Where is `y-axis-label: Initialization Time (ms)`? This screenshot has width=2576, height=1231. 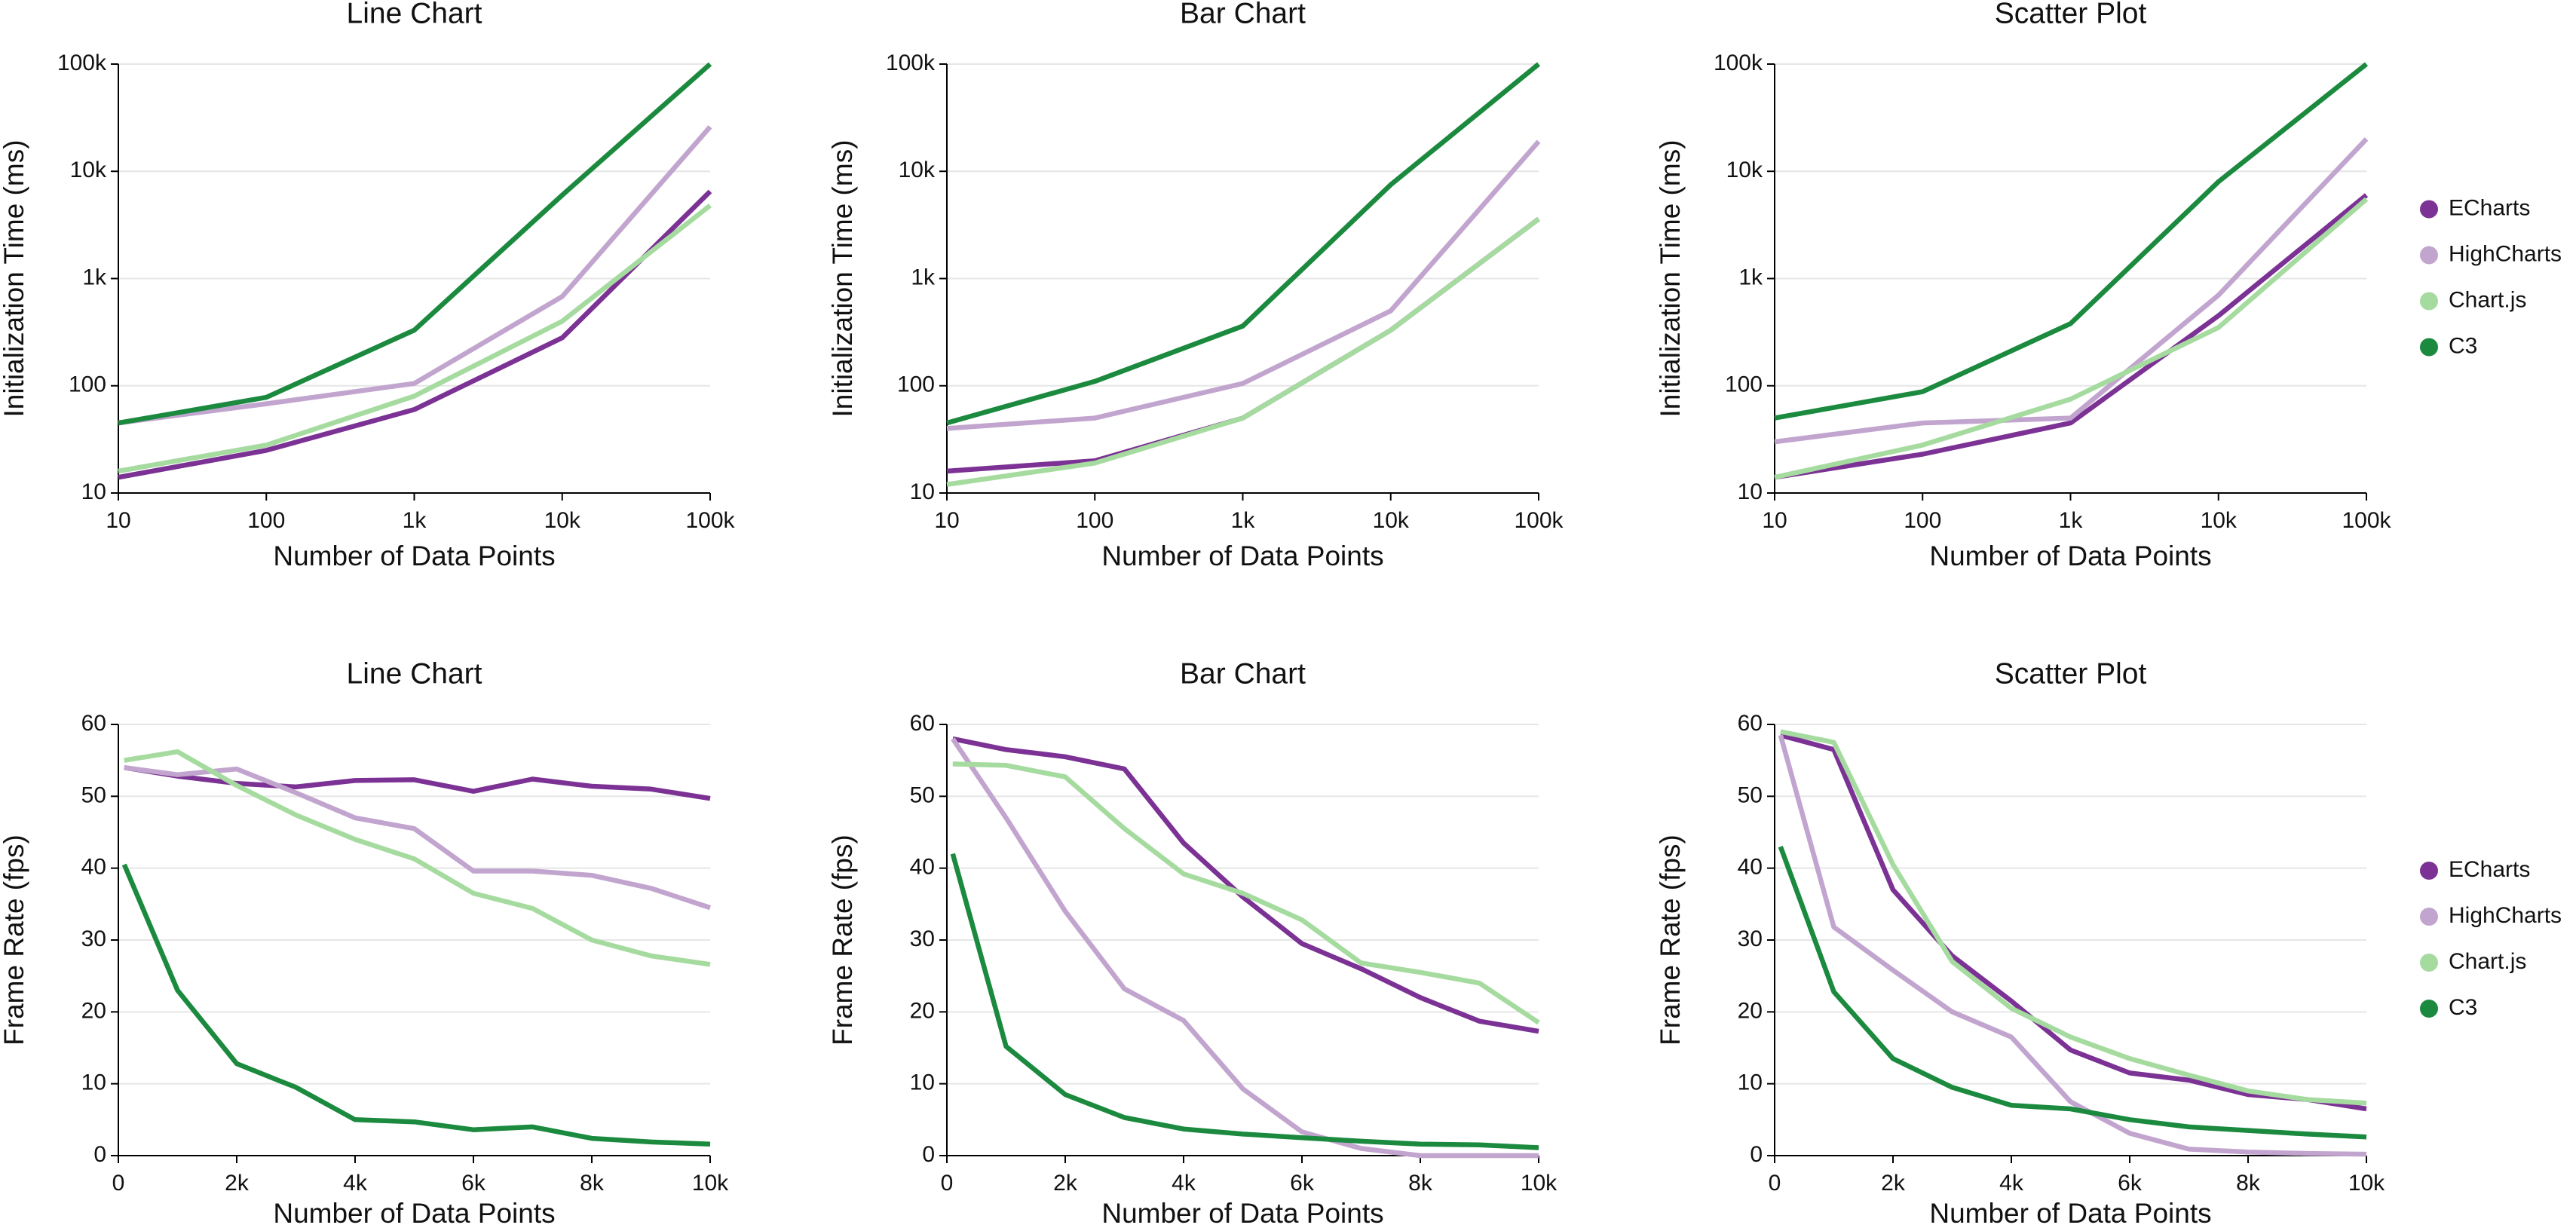
y-axis-label: Initialization Time (ms) is located at coordinates (14, 278).